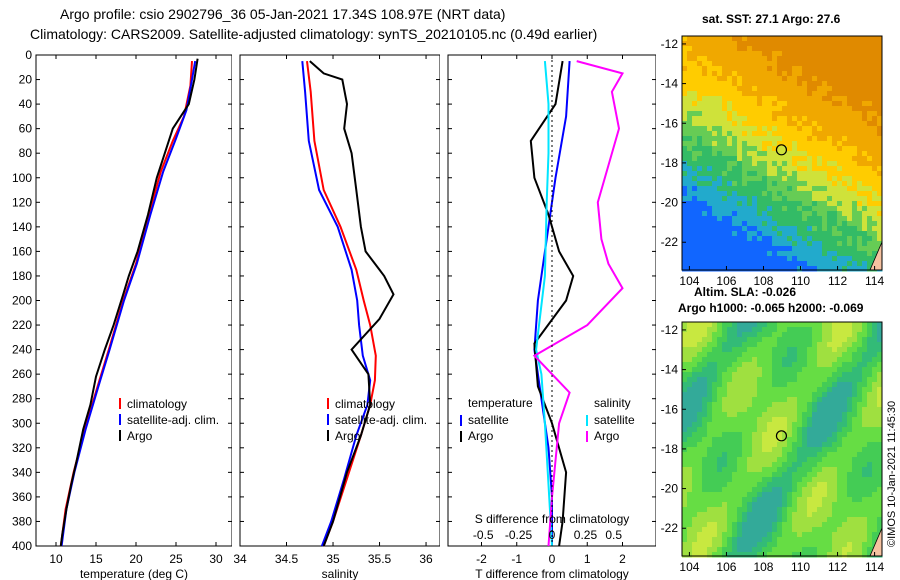 The height and width of the screenshot is (580, 900). I want to click on x-tick-label: 15, so click(96, 559).